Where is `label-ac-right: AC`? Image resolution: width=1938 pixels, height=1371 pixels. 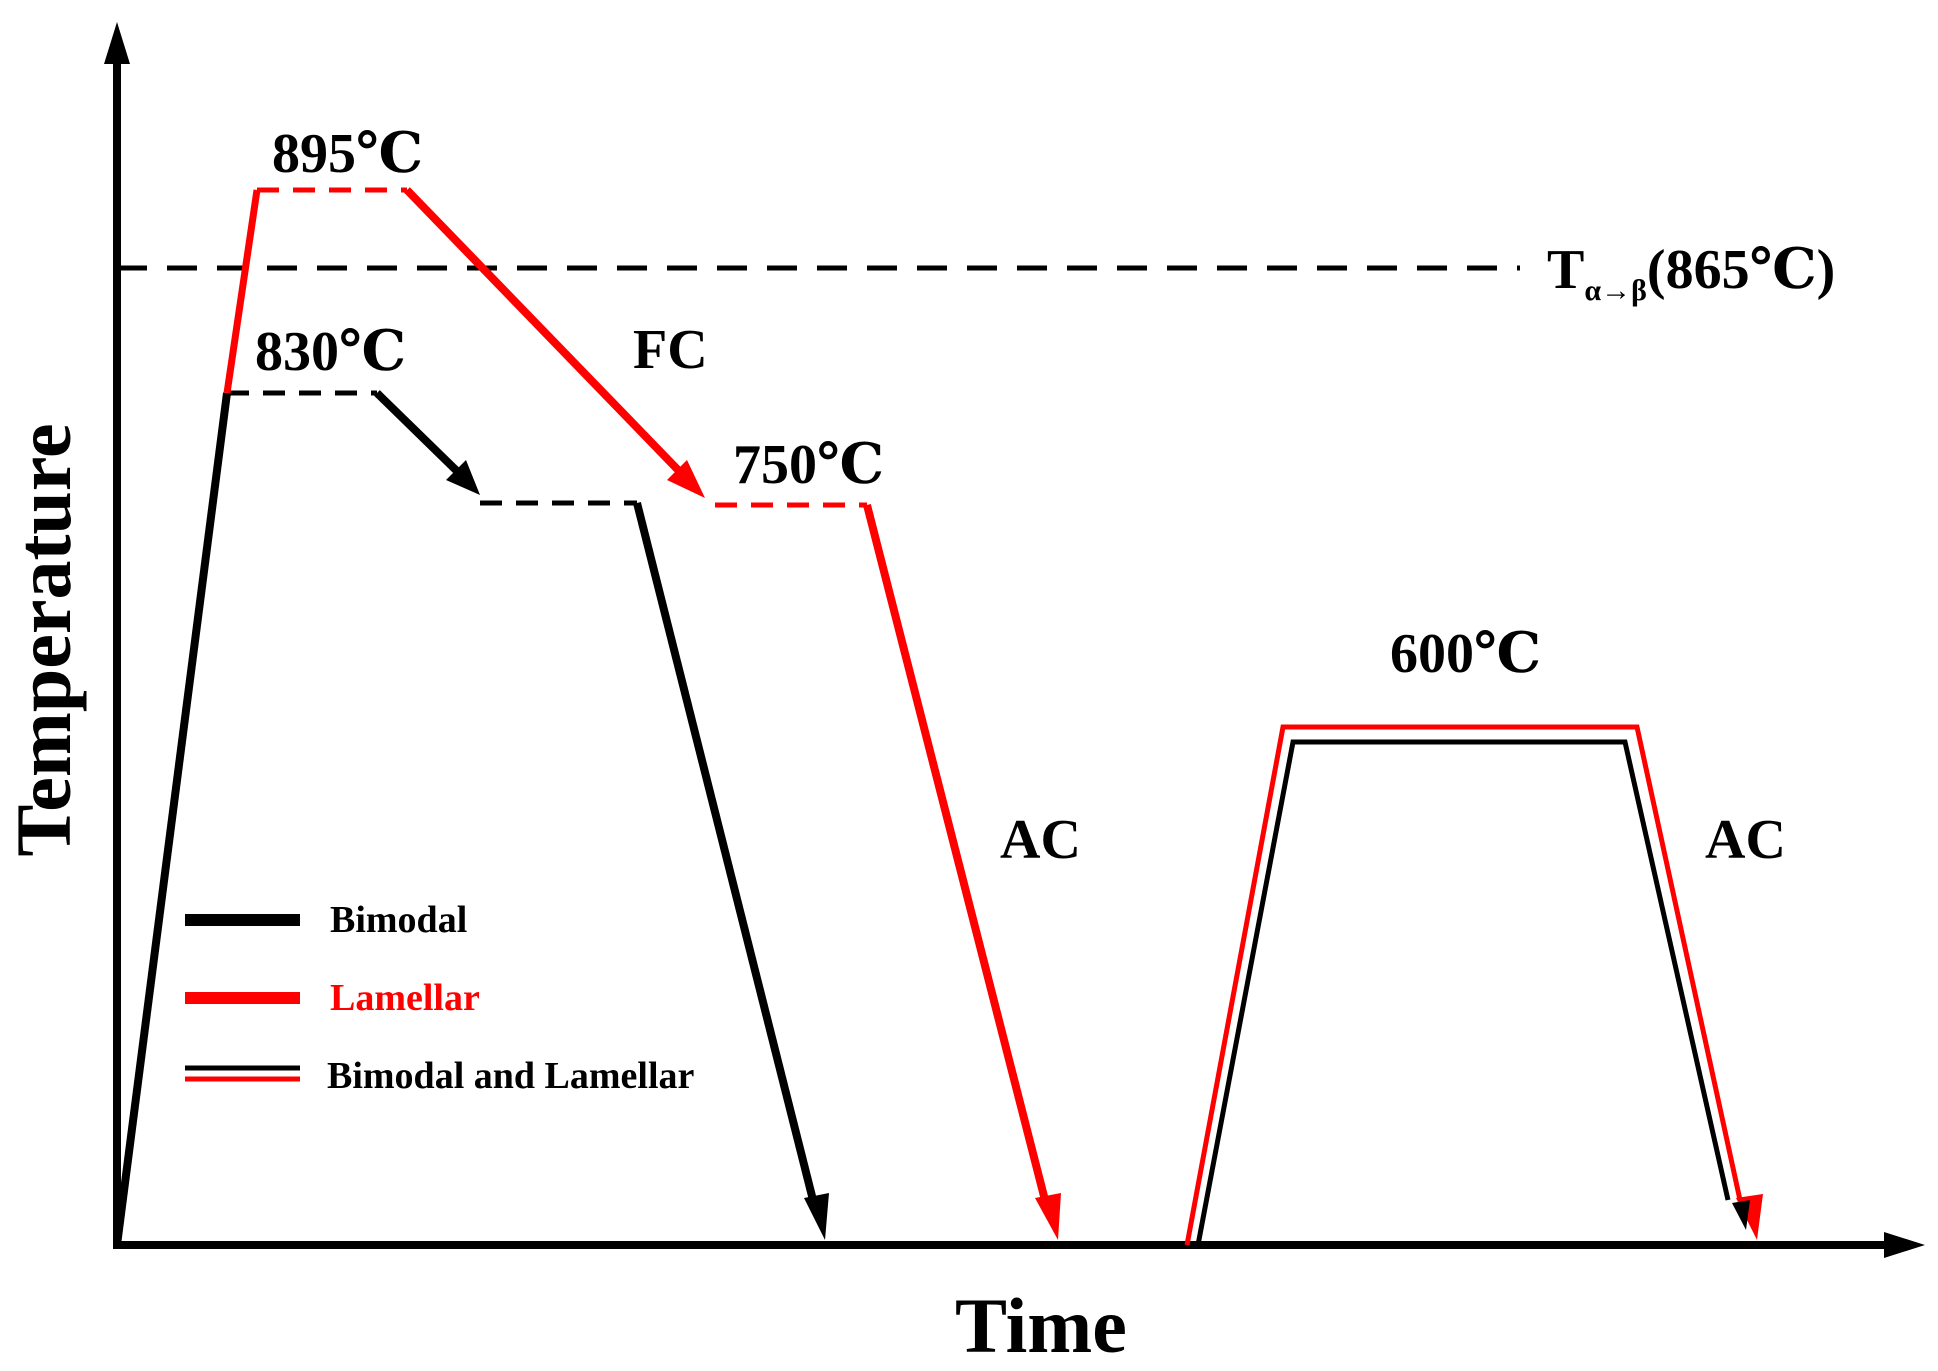 label-ac-right: AC is located at coordinates (1745, 840).